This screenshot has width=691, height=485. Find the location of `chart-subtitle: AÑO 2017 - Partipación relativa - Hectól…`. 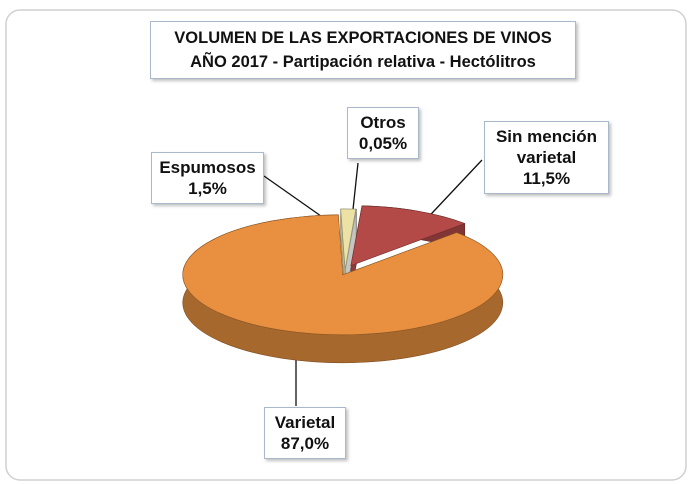

chart-subtitle: AÑO 2017 - Partipación relativa - Hectól… is located at coordinates (363, 62).